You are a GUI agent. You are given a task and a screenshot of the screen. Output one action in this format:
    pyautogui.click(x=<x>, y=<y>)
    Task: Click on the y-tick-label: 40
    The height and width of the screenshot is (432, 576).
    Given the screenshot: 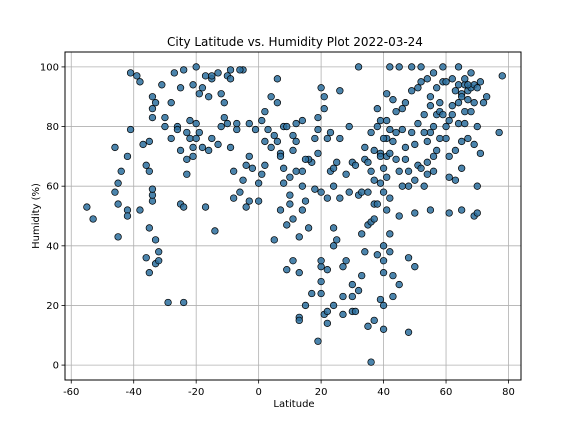 What is the action you would take?
    pyautogui.click(x=52, y=246)
    